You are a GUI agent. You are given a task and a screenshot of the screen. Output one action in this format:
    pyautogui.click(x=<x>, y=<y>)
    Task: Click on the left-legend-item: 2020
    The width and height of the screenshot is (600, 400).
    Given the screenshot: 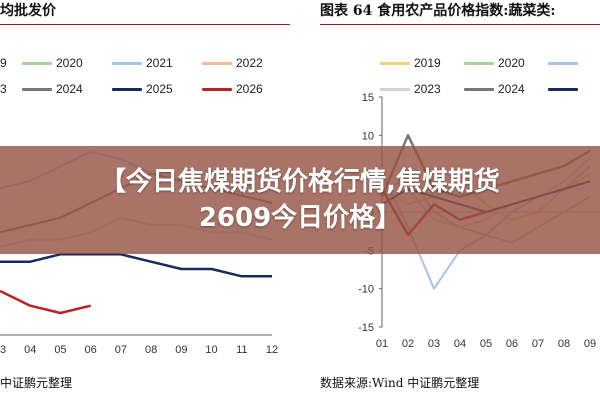 What is the action you would take?
    pyautogui.click(x=52, y=63)
    